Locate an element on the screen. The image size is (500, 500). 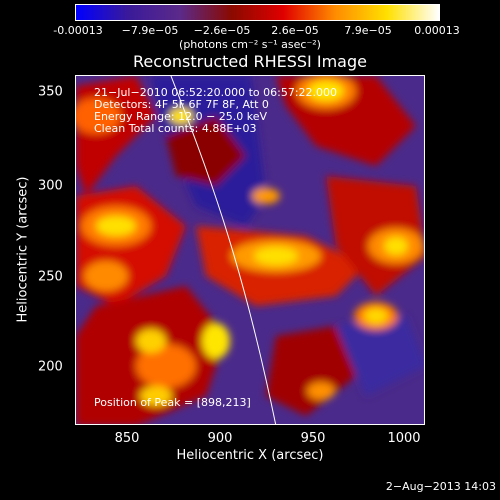
colorbar-tick: 0.00013 is located at coordinates (437, 30).